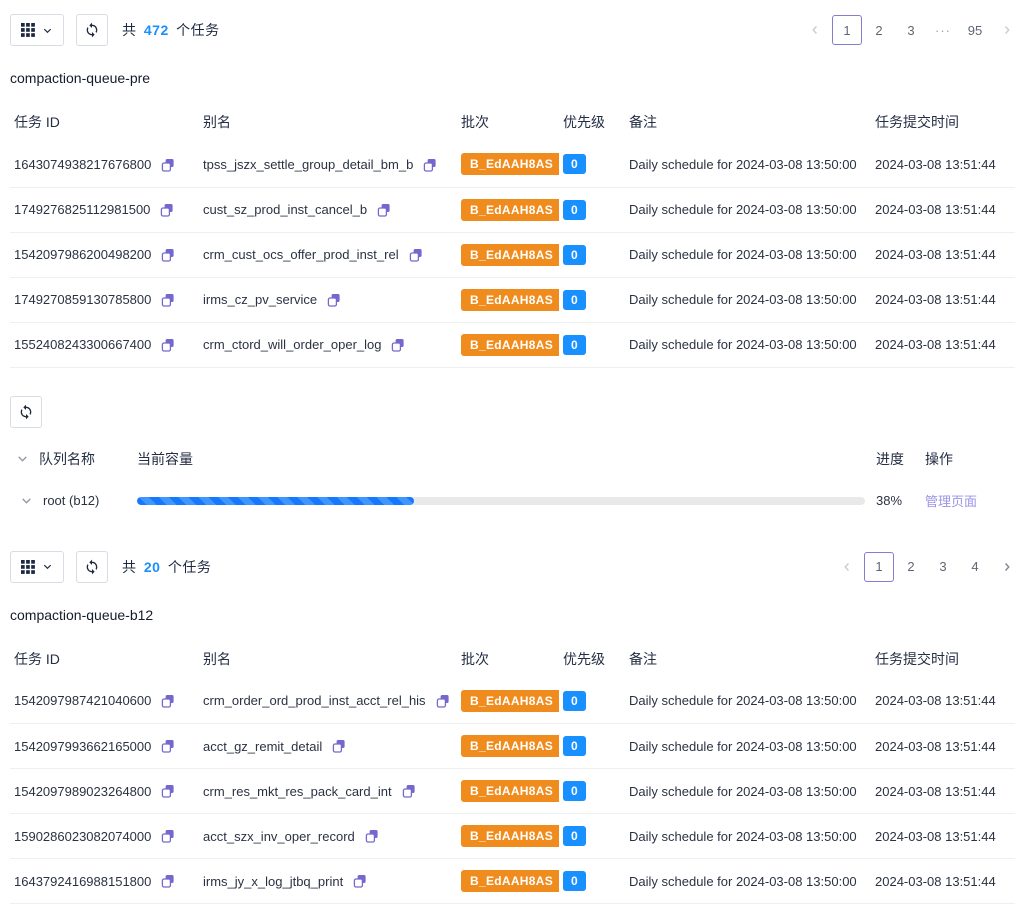  What do you see at coordinates (501, 500) in the screenshot?
I see `progress-bar` at bounding box center [501, 500].